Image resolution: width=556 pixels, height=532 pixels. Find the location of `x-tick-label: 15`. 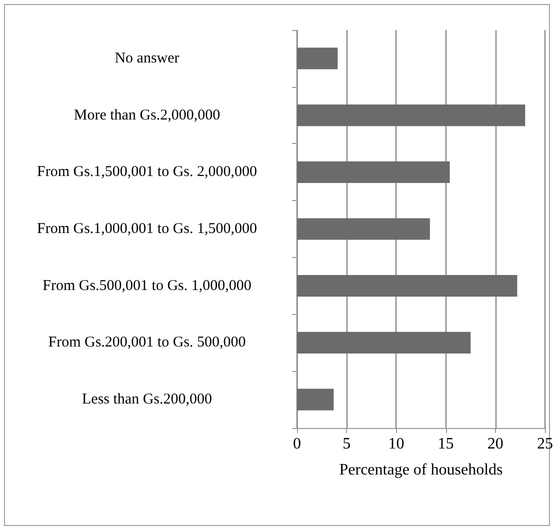

x-tick-label: 15 is located at coordinates (446, 444).